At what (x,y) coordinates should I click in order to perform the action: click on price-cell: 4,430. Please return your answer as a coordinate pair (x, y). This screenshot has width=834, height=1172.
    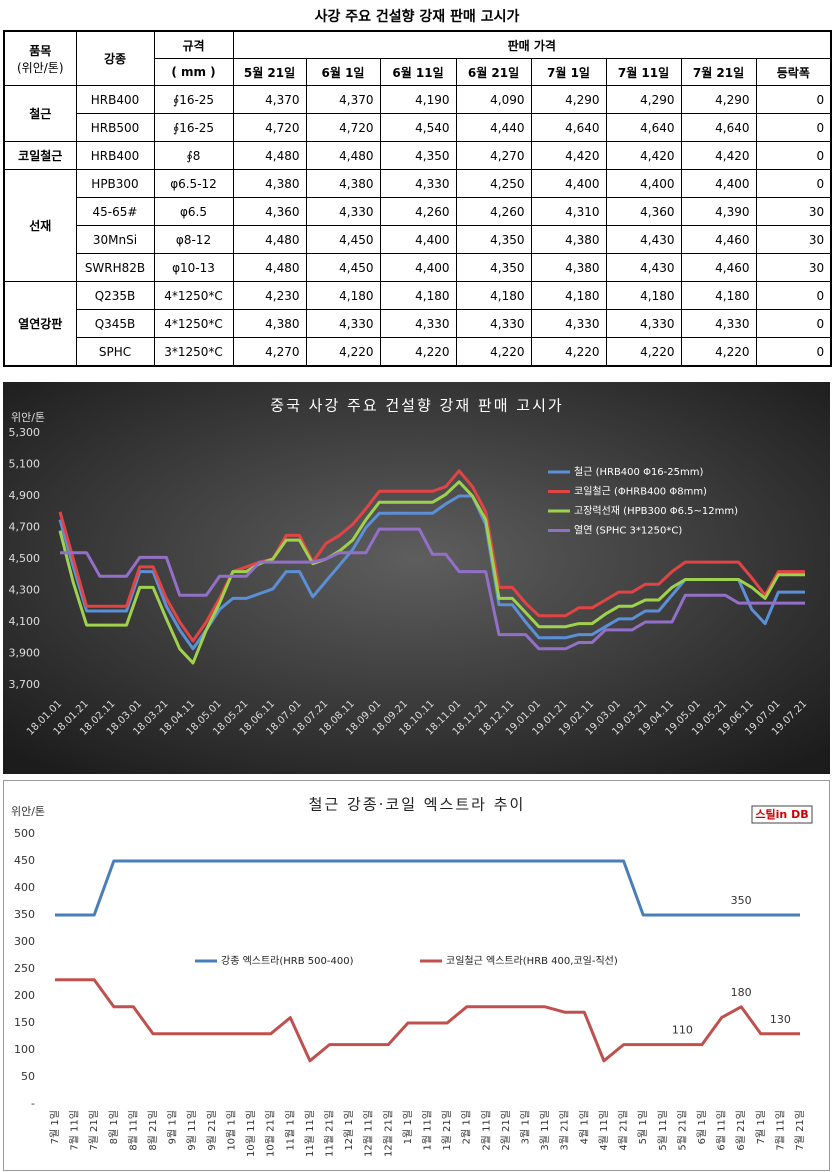
    Looking at the image, I should click on (643, 239).